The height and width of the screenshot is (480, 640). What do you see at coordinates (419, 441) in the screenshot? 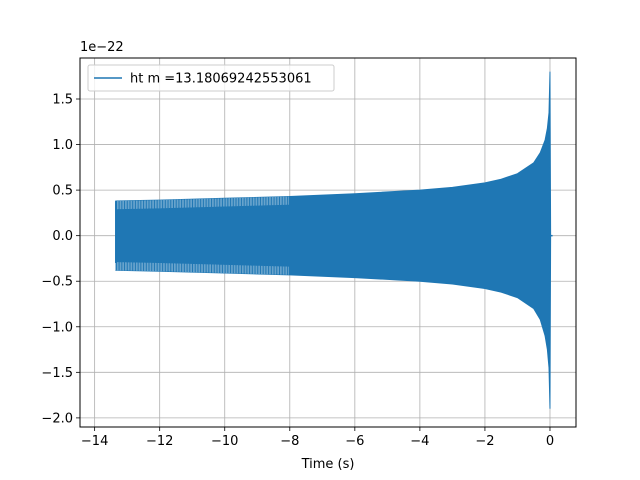
I see `x-tick-label: −4` at bounding box center [419, 441].